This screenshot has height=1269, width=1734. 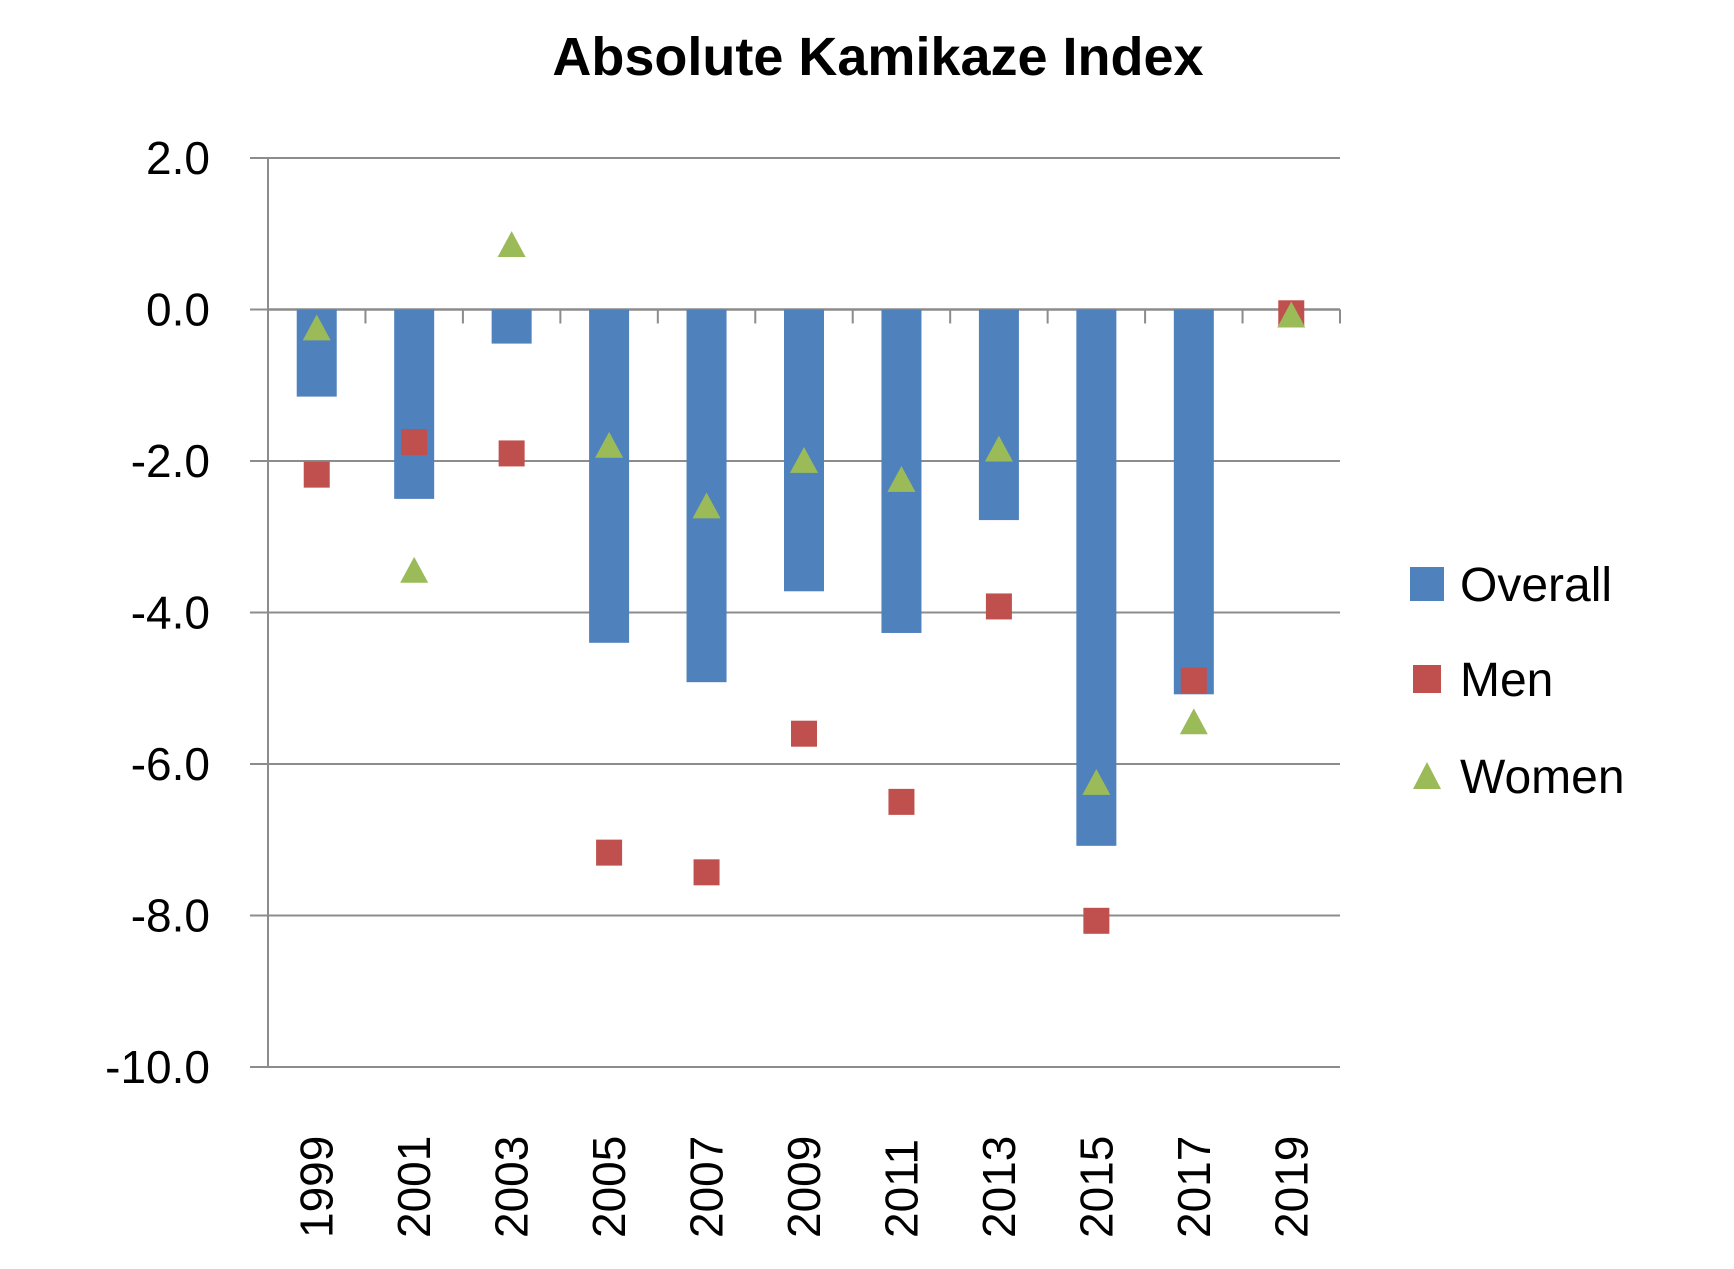 I want to click on y-tick-label: -2.0, so click(x=170, y=461).